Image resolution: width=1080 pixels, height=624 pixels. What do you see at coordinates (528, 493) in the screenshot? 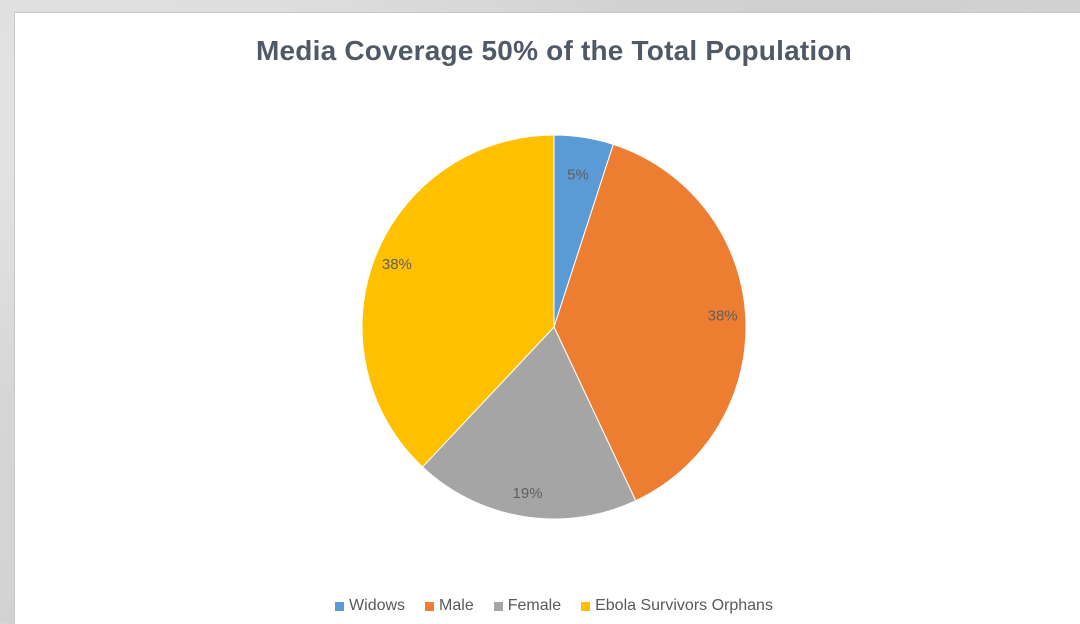
I see `pie-data-label: 19%` at bounding box center [528, 493].